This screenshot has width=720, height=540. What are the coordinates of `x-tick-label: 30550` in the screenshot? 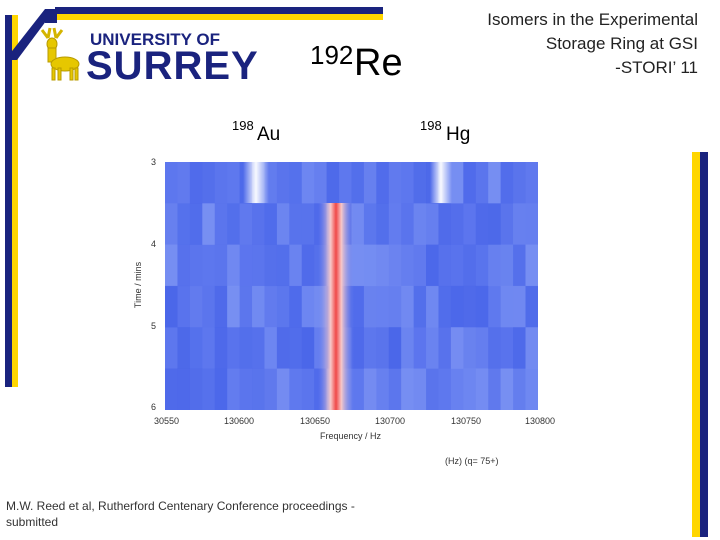 It's located at (167, 421).